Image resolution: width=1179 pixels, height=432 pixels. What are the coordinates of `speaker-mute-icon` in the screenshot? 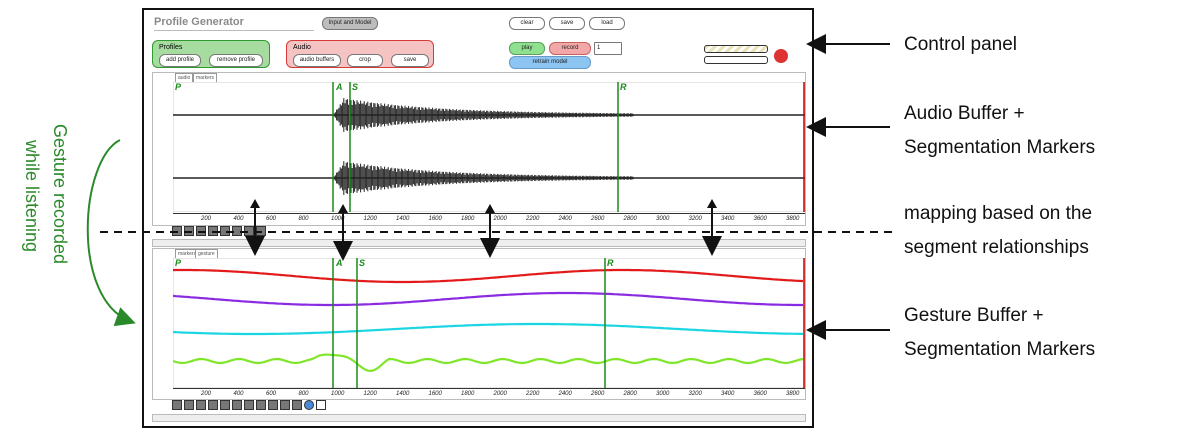 It's located at (781, 56).